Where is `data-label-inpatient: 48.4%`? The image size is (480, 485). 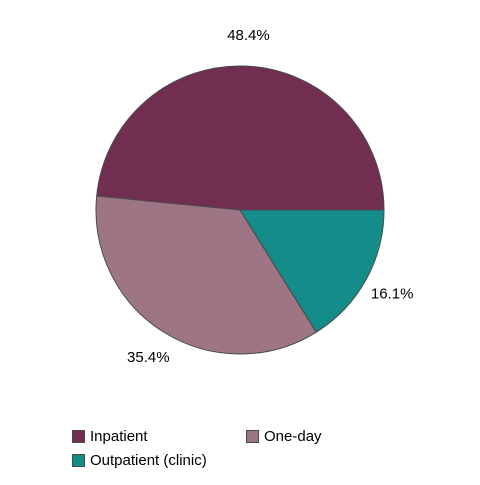 data-label-inpatient: 48.4% is located at coordinates (248, 35).